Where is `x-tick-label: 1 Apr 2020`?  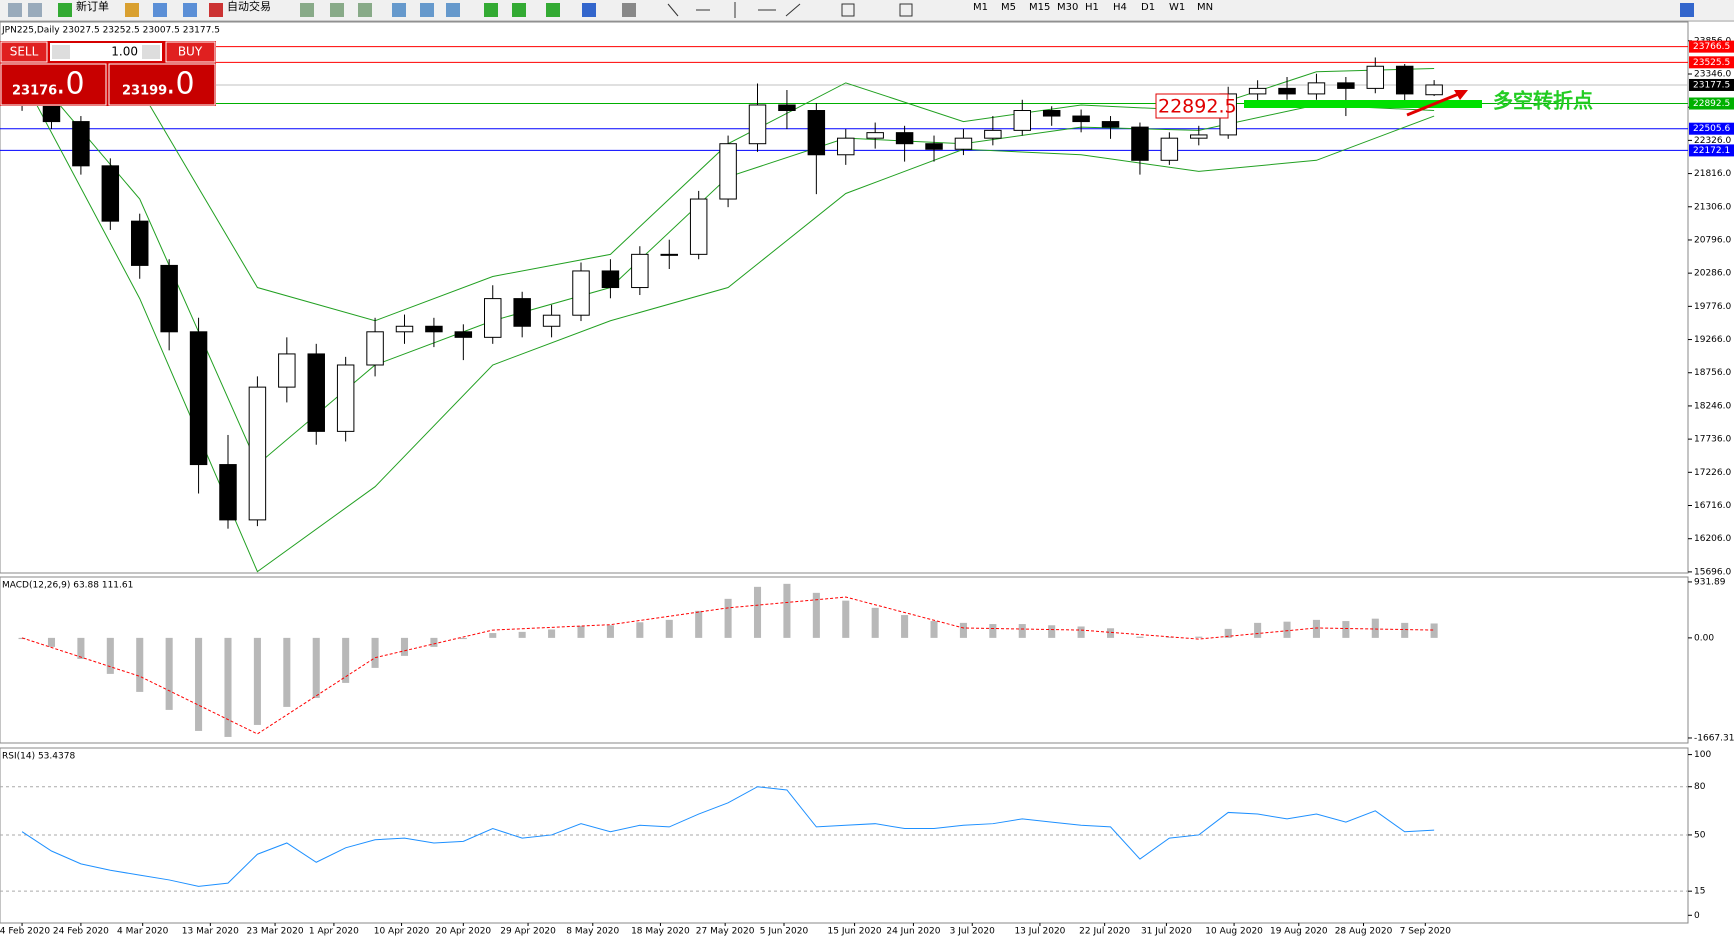
x-tick-label: 1 Apr 2020 is located at coordinates (334, 932).